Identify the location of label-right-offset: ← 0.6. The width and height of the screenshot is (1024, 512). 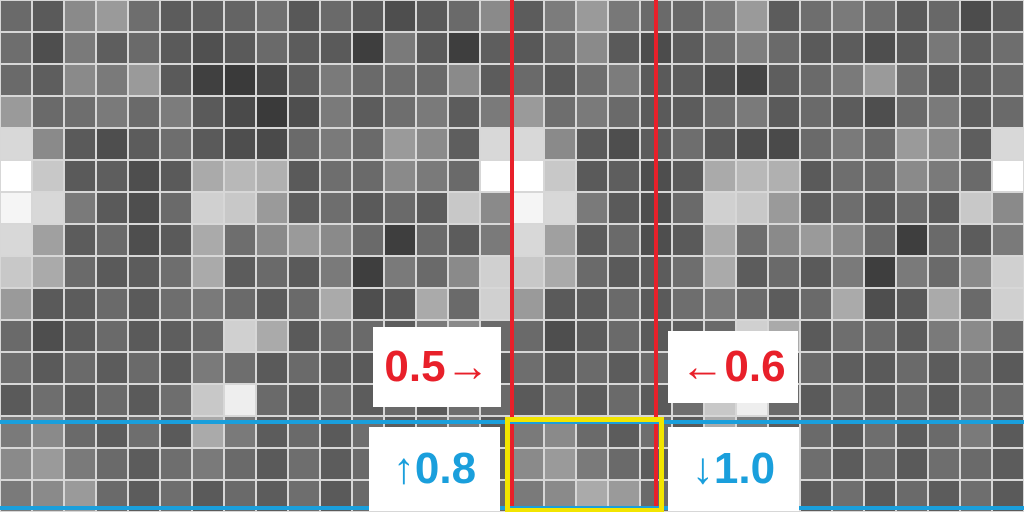
(733, 367).